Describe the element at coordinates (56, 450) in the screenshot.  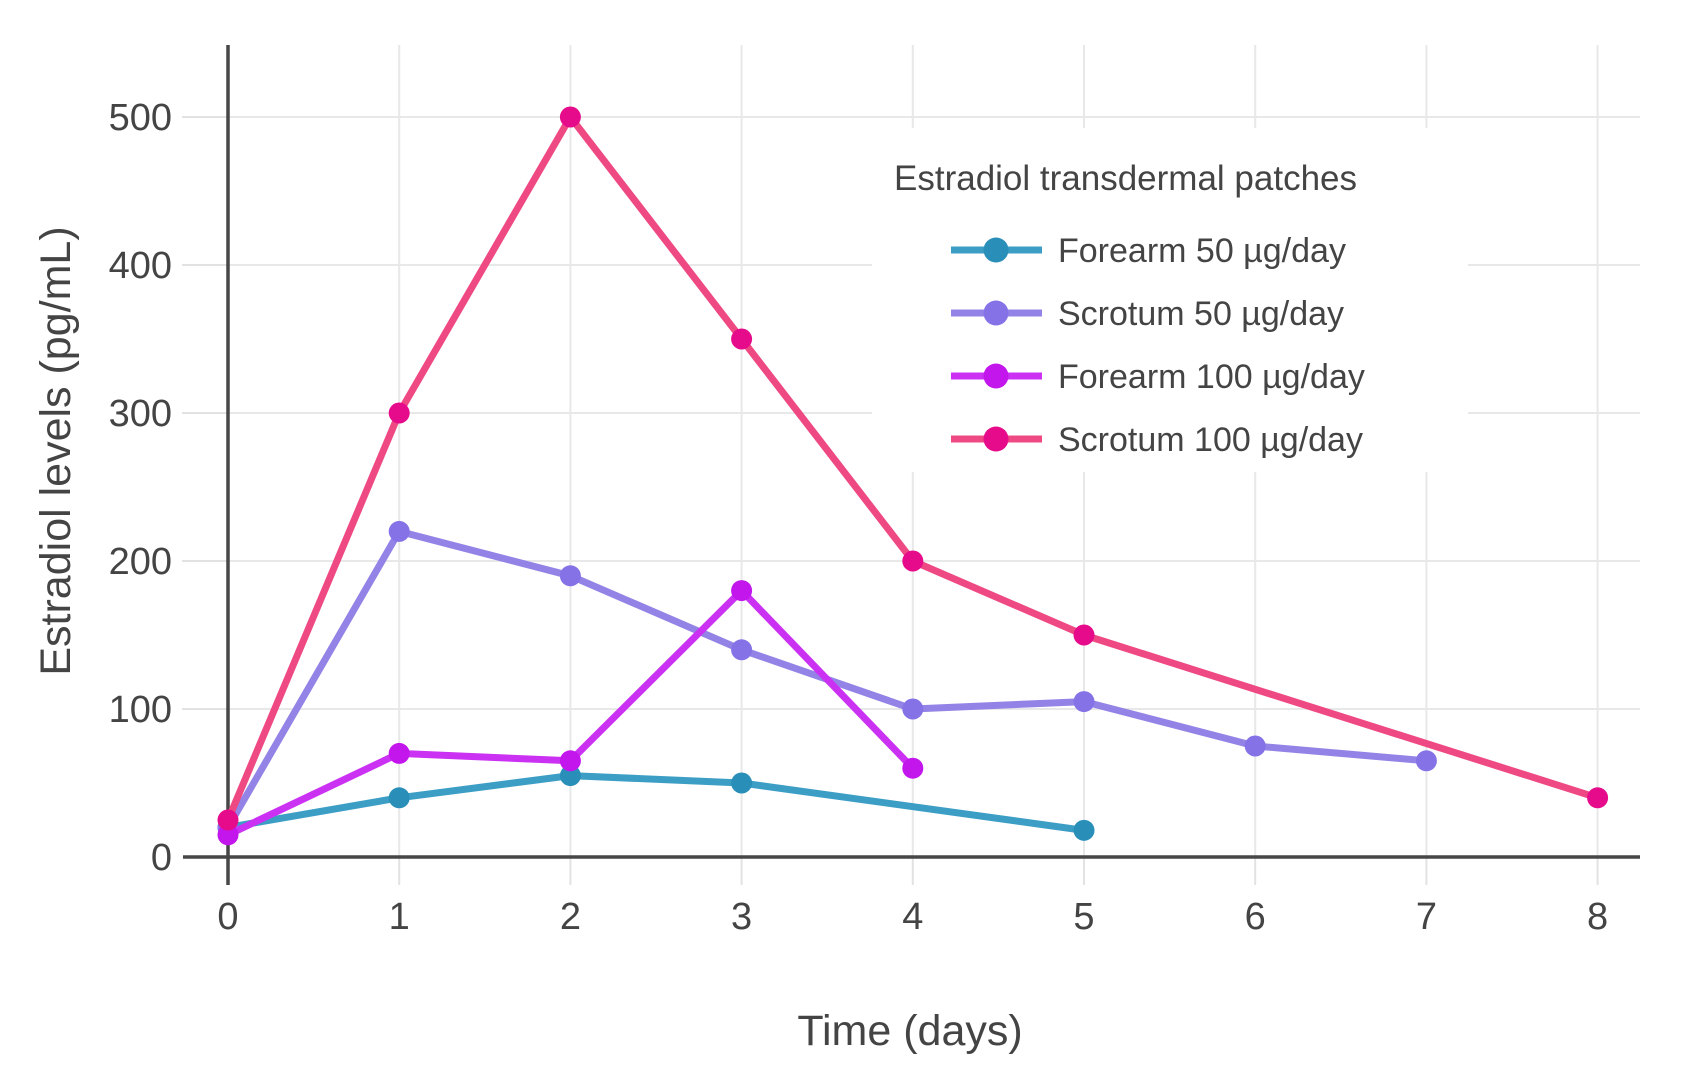
I see `y-axis-title: Estradiol levels (pg/mL)` at that location.